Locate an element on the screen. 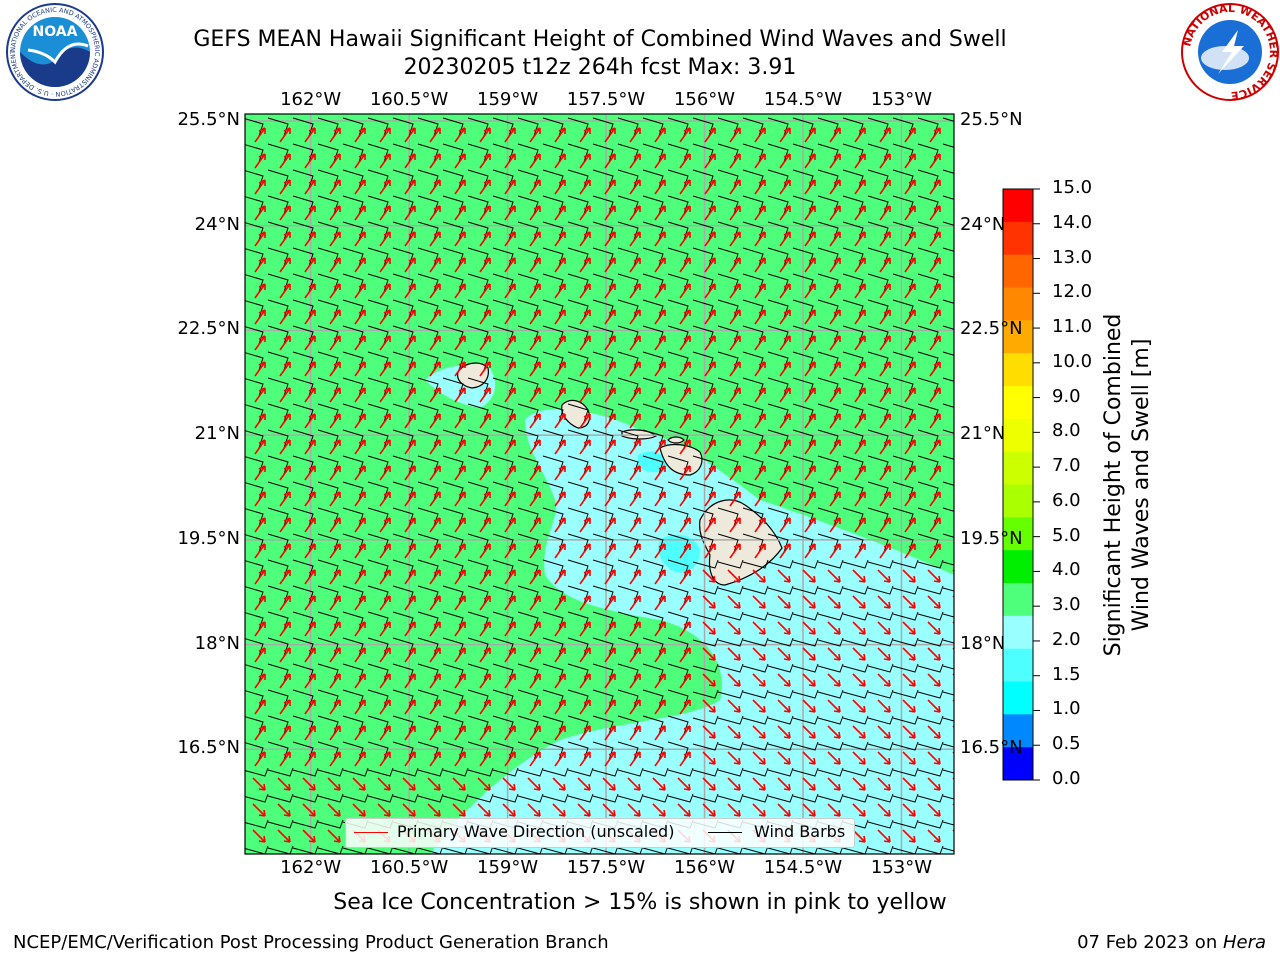  colorbar-label: 13.0 is located at coordinates (1072, 257).